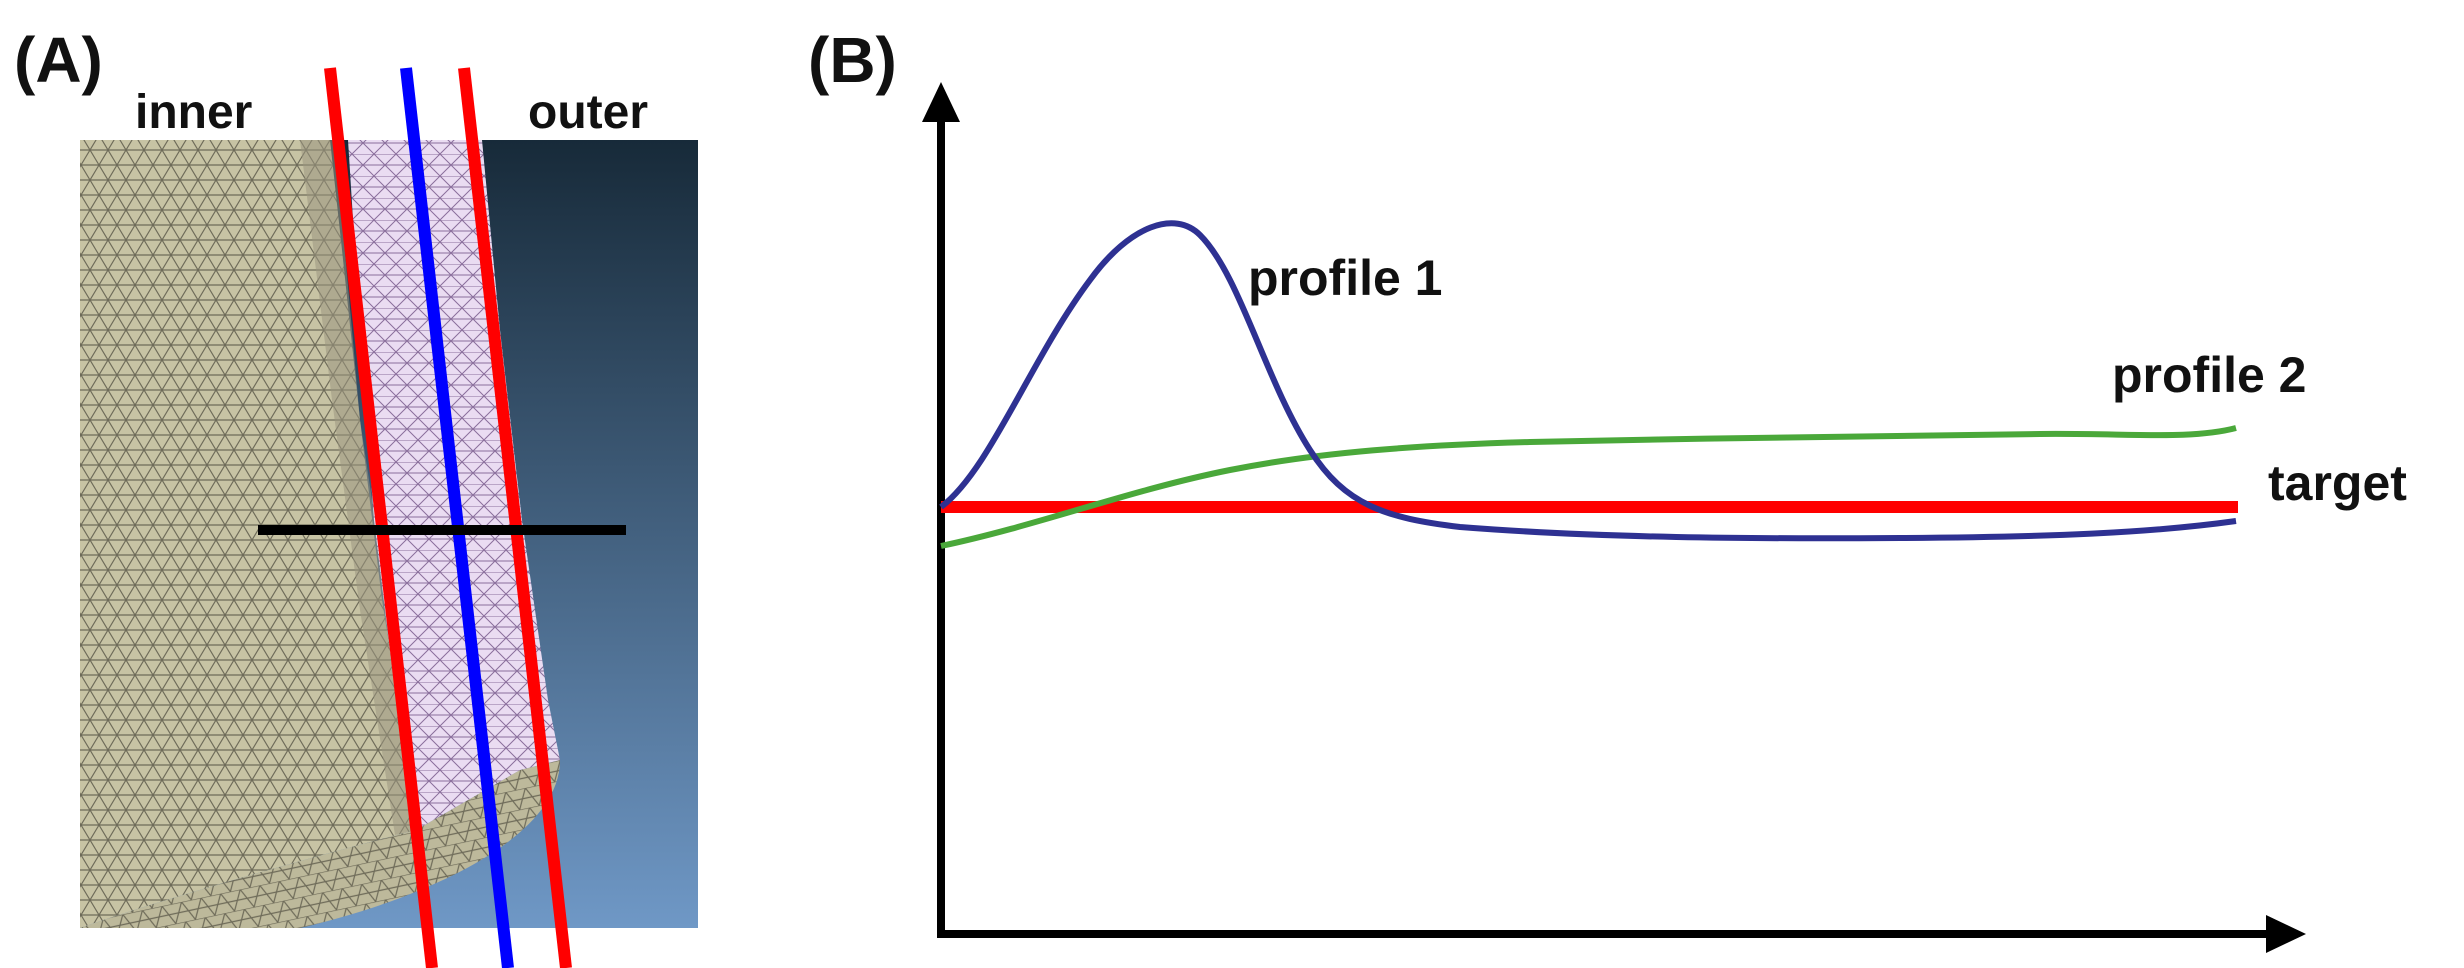  What do you see at coordinates (1588, 487) in the screenshot?
I see `profile-2-curve` at bounding box center [1588, 487].